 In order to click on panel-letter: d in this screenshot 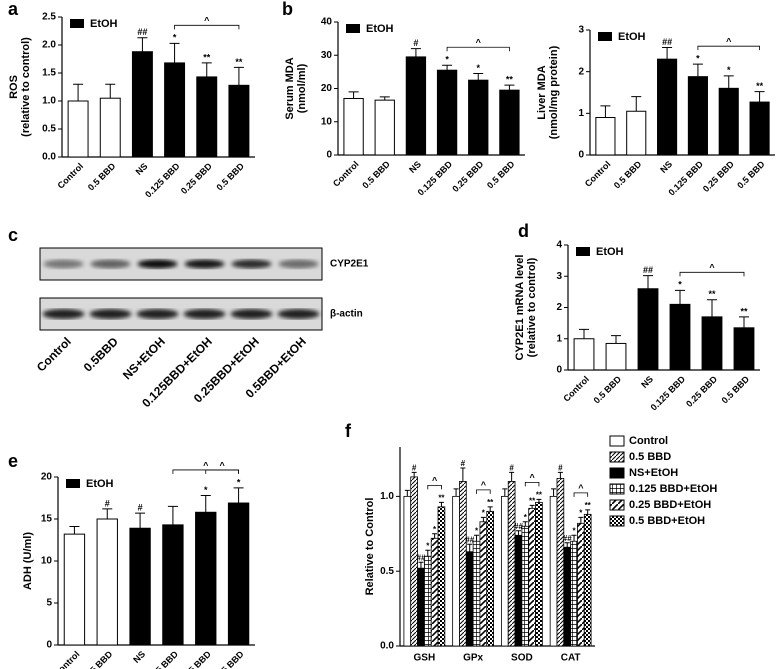, I will do `click(523, 231)`.